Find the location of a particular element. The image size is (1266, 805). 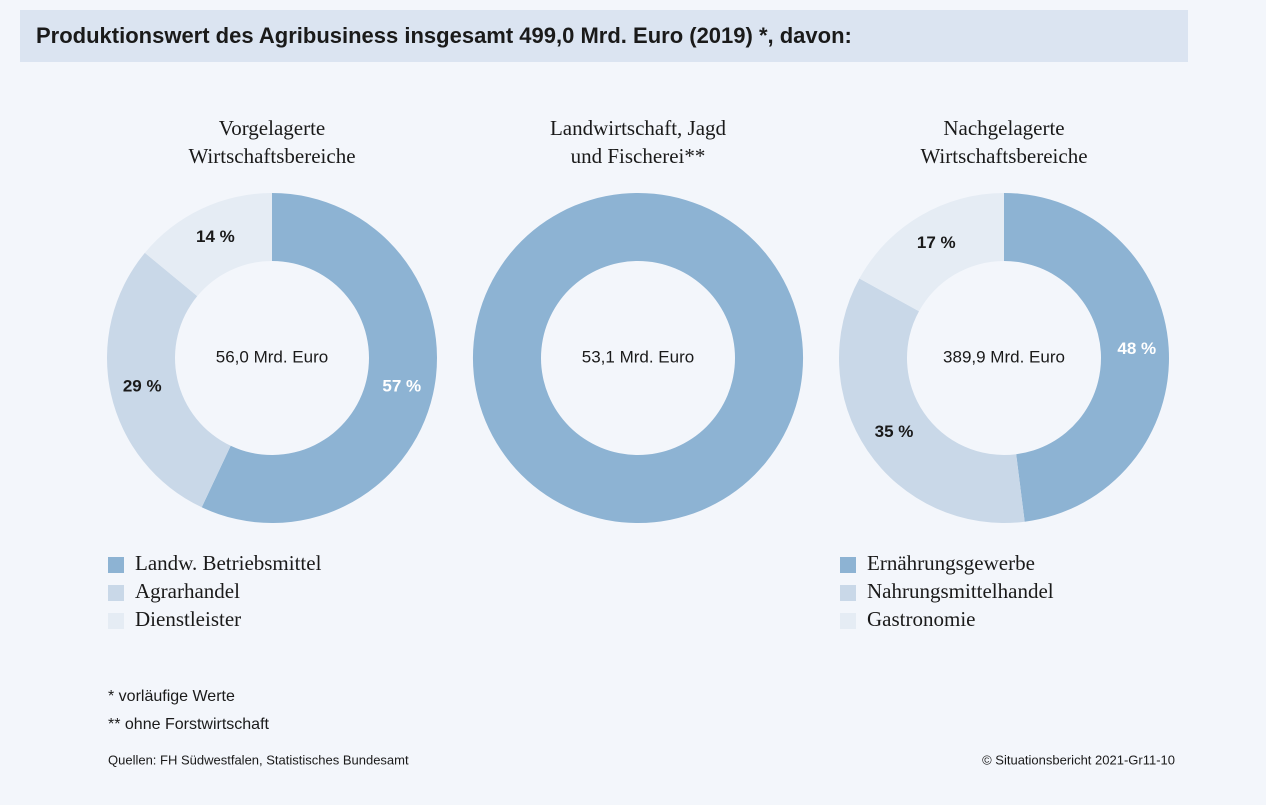

legend-label: Dienstleister is located at coordinates (188, 619).